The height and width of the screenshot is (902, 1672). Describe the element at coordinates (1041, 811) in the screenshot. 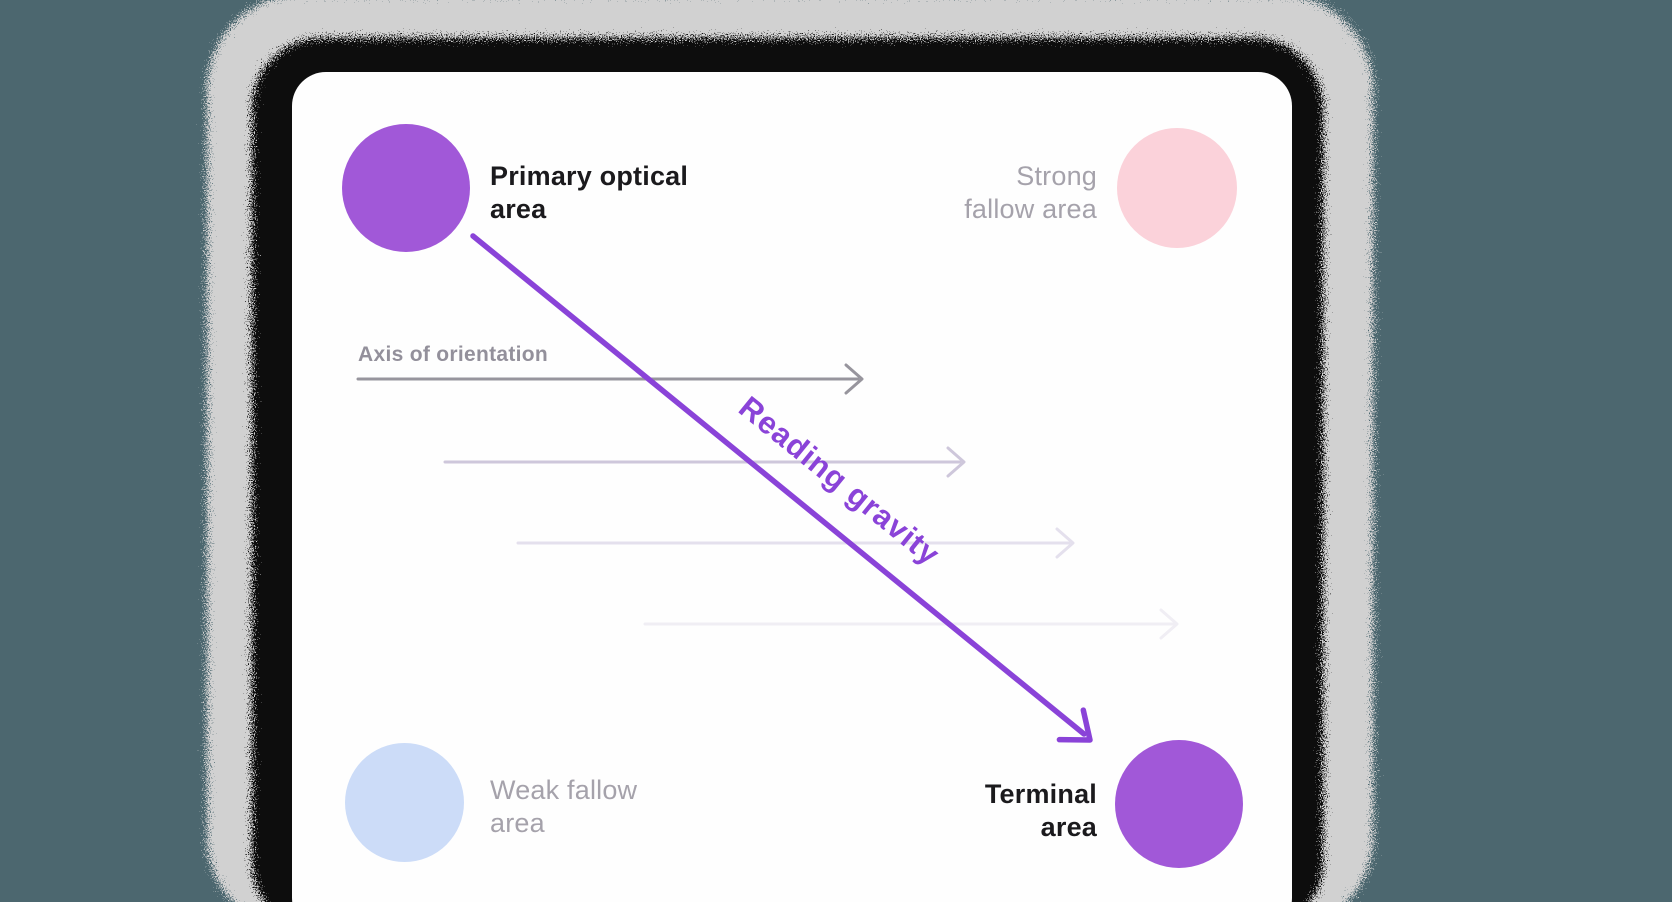

I see `terminal-area-label: Terminal area` at that location.